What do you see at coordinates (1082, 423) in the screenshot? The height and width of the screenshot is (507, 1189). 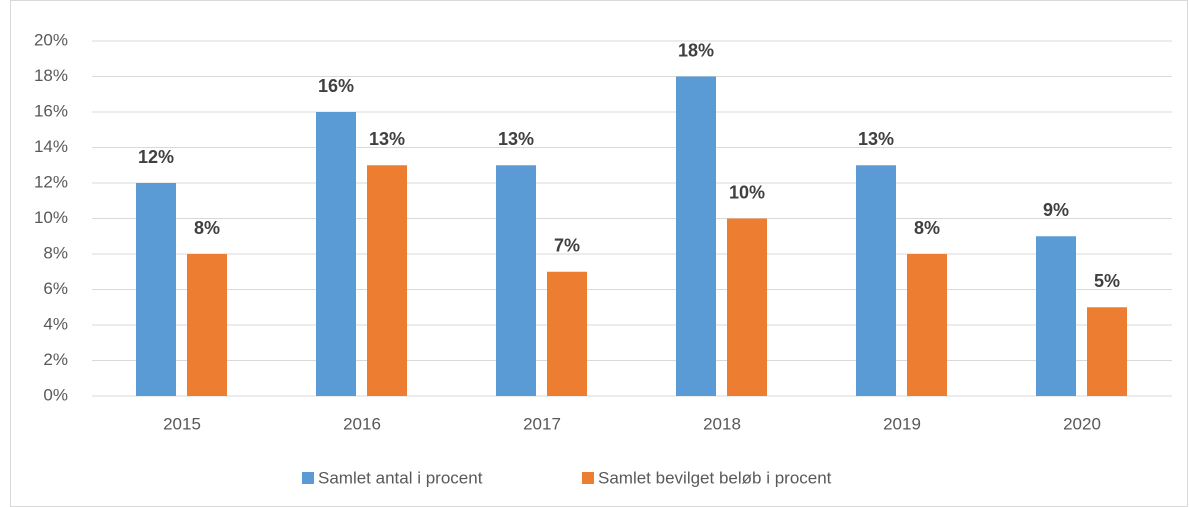 I see `x-tick-label: 2020` at bounding box center [1082, 423].